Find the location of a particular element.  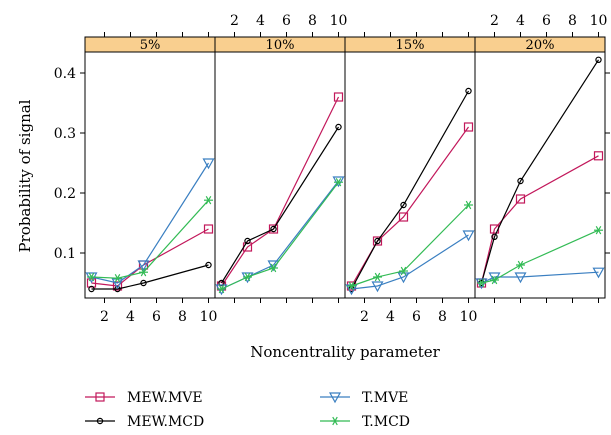

legend-item-t-mcd: T.MCD is located at coordinates (365, 422).